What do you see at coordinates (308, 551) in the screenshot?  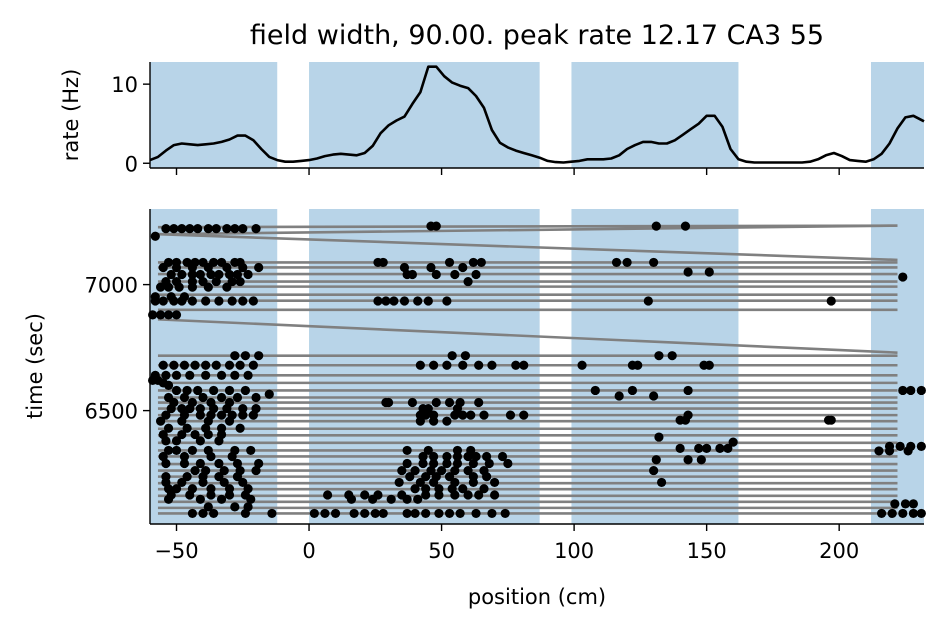 I see `raster-x-tick-label: 0` at bounding box center [308, 551].